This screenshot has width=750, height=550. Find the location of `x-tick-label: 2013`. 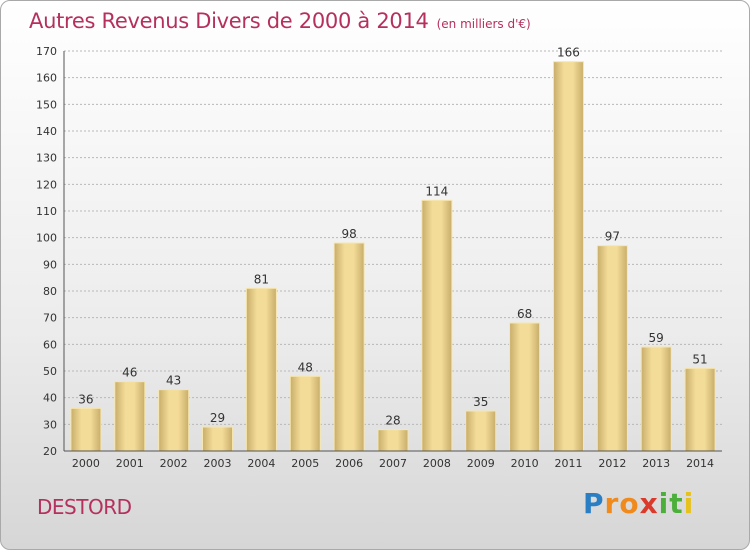

x-tick-label: 2013 is located at coordinates (656, 463).